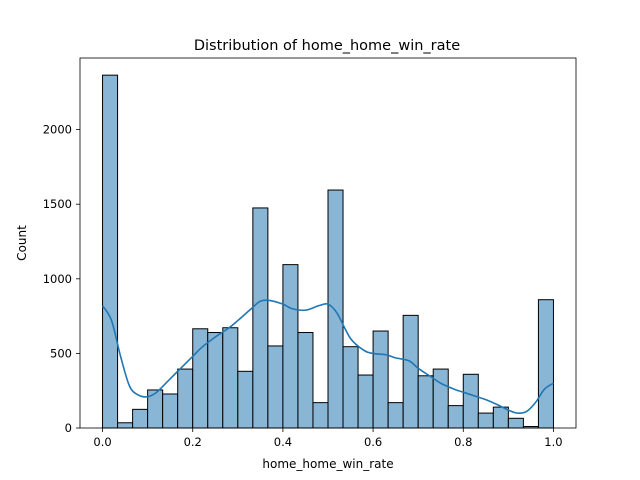 The image size is (640, 480). I want to click on y-axis-label: Count, so click(22, 243).